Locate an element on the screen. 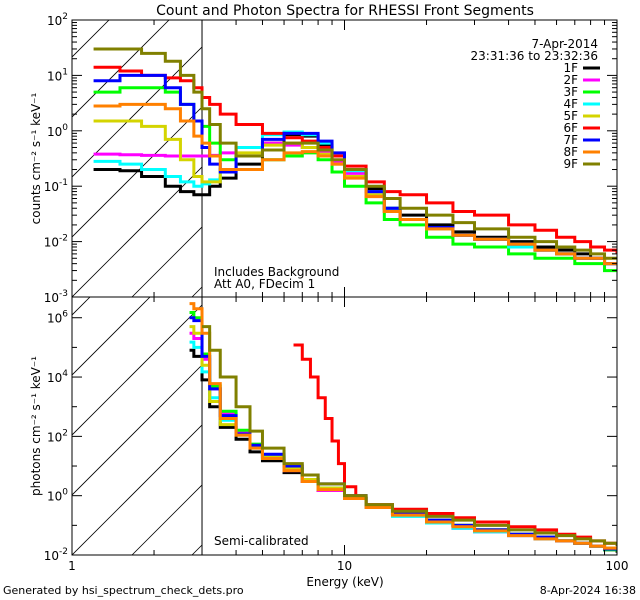 This screenshot has width=640, height=600. legend-date: 7-Apr-2014 is located at coordinates (564, 44).